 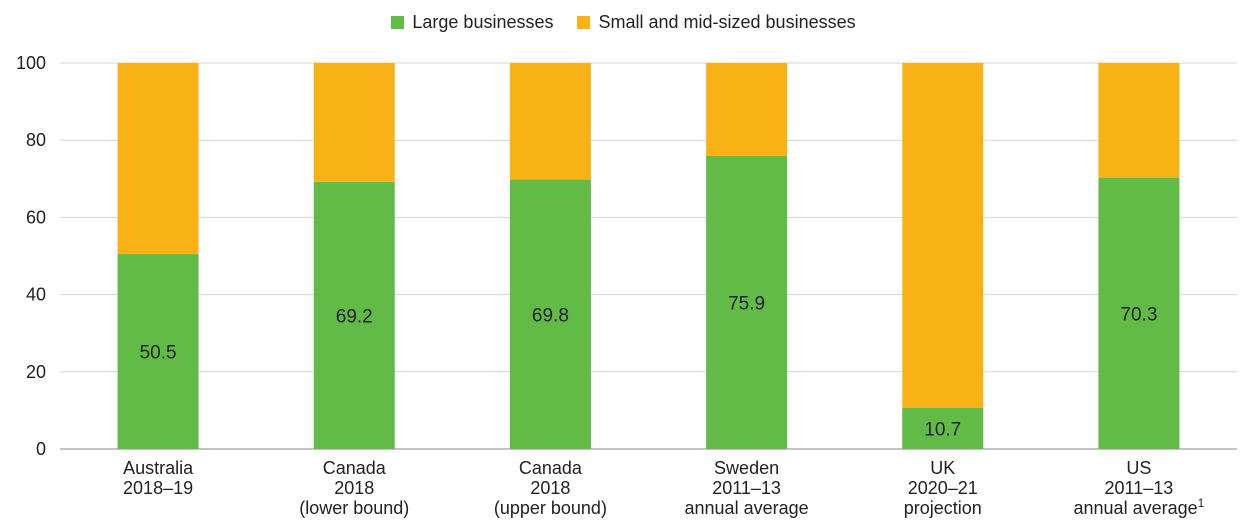 I want to click on data-label: 10.7, so click(x=942, y=429).